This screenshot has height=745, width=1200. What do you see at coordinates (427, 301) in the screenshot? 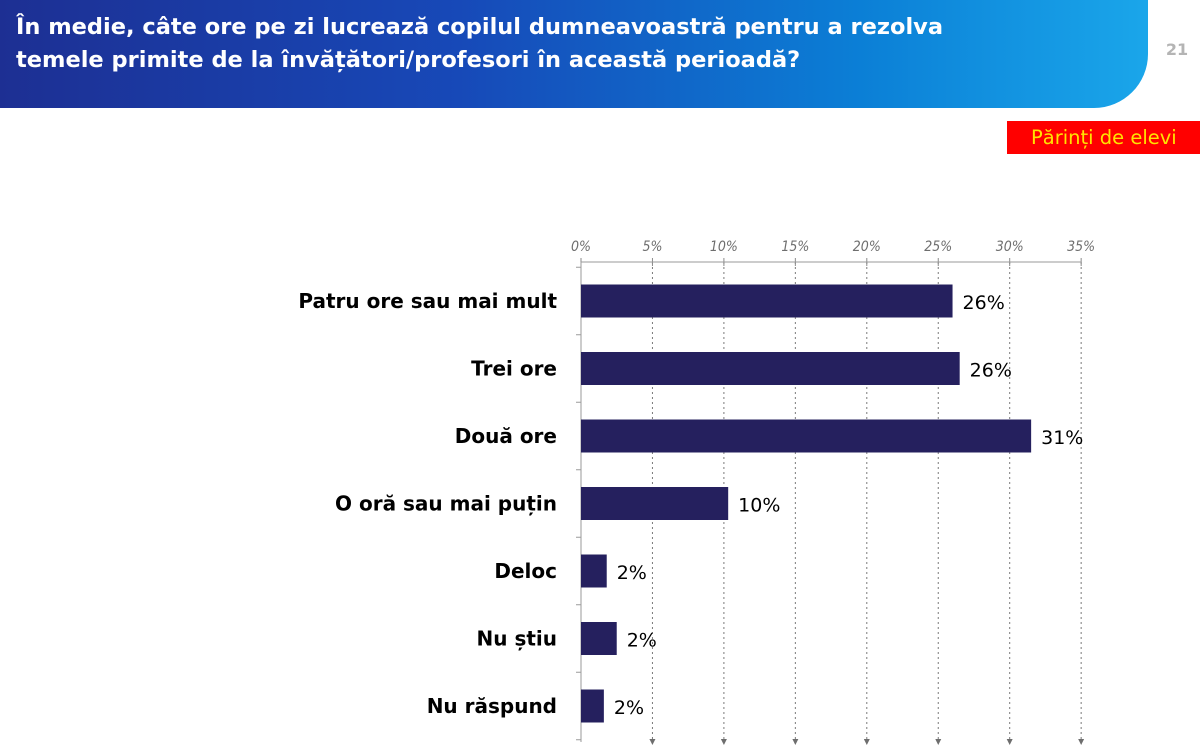
I see `category-label: Patru ore sau mai mult` at bounding box center [427, 301].